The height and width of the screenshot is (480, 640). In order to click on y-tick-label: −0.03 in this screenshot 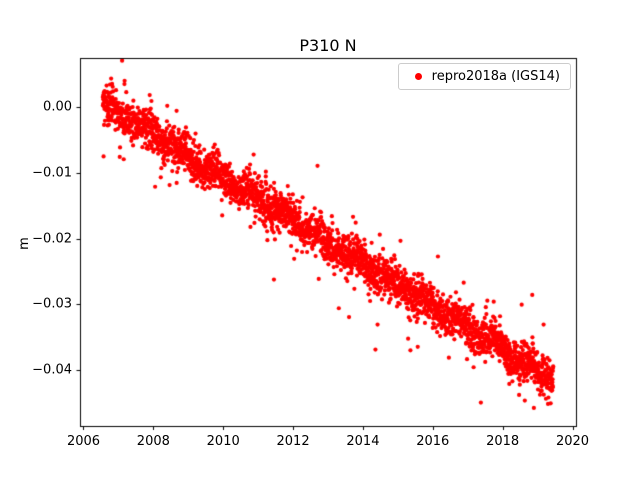, I will do `click(52, 304)`.